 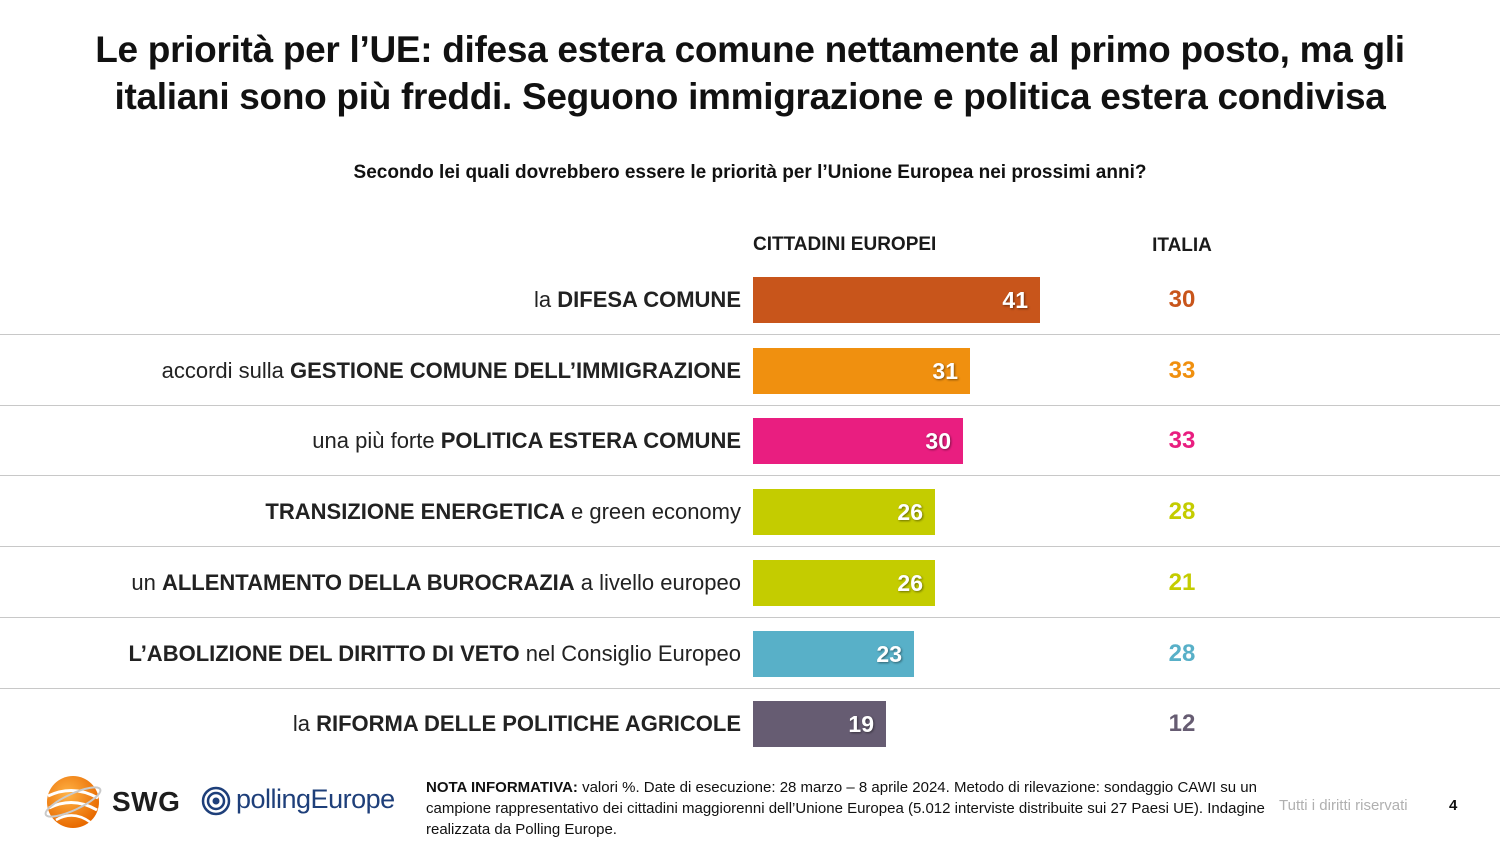 I want to click on chart-row: la RIFORMA DELLE POLITICHE AGRICOLE 19 12, so click(x=750, y=724).